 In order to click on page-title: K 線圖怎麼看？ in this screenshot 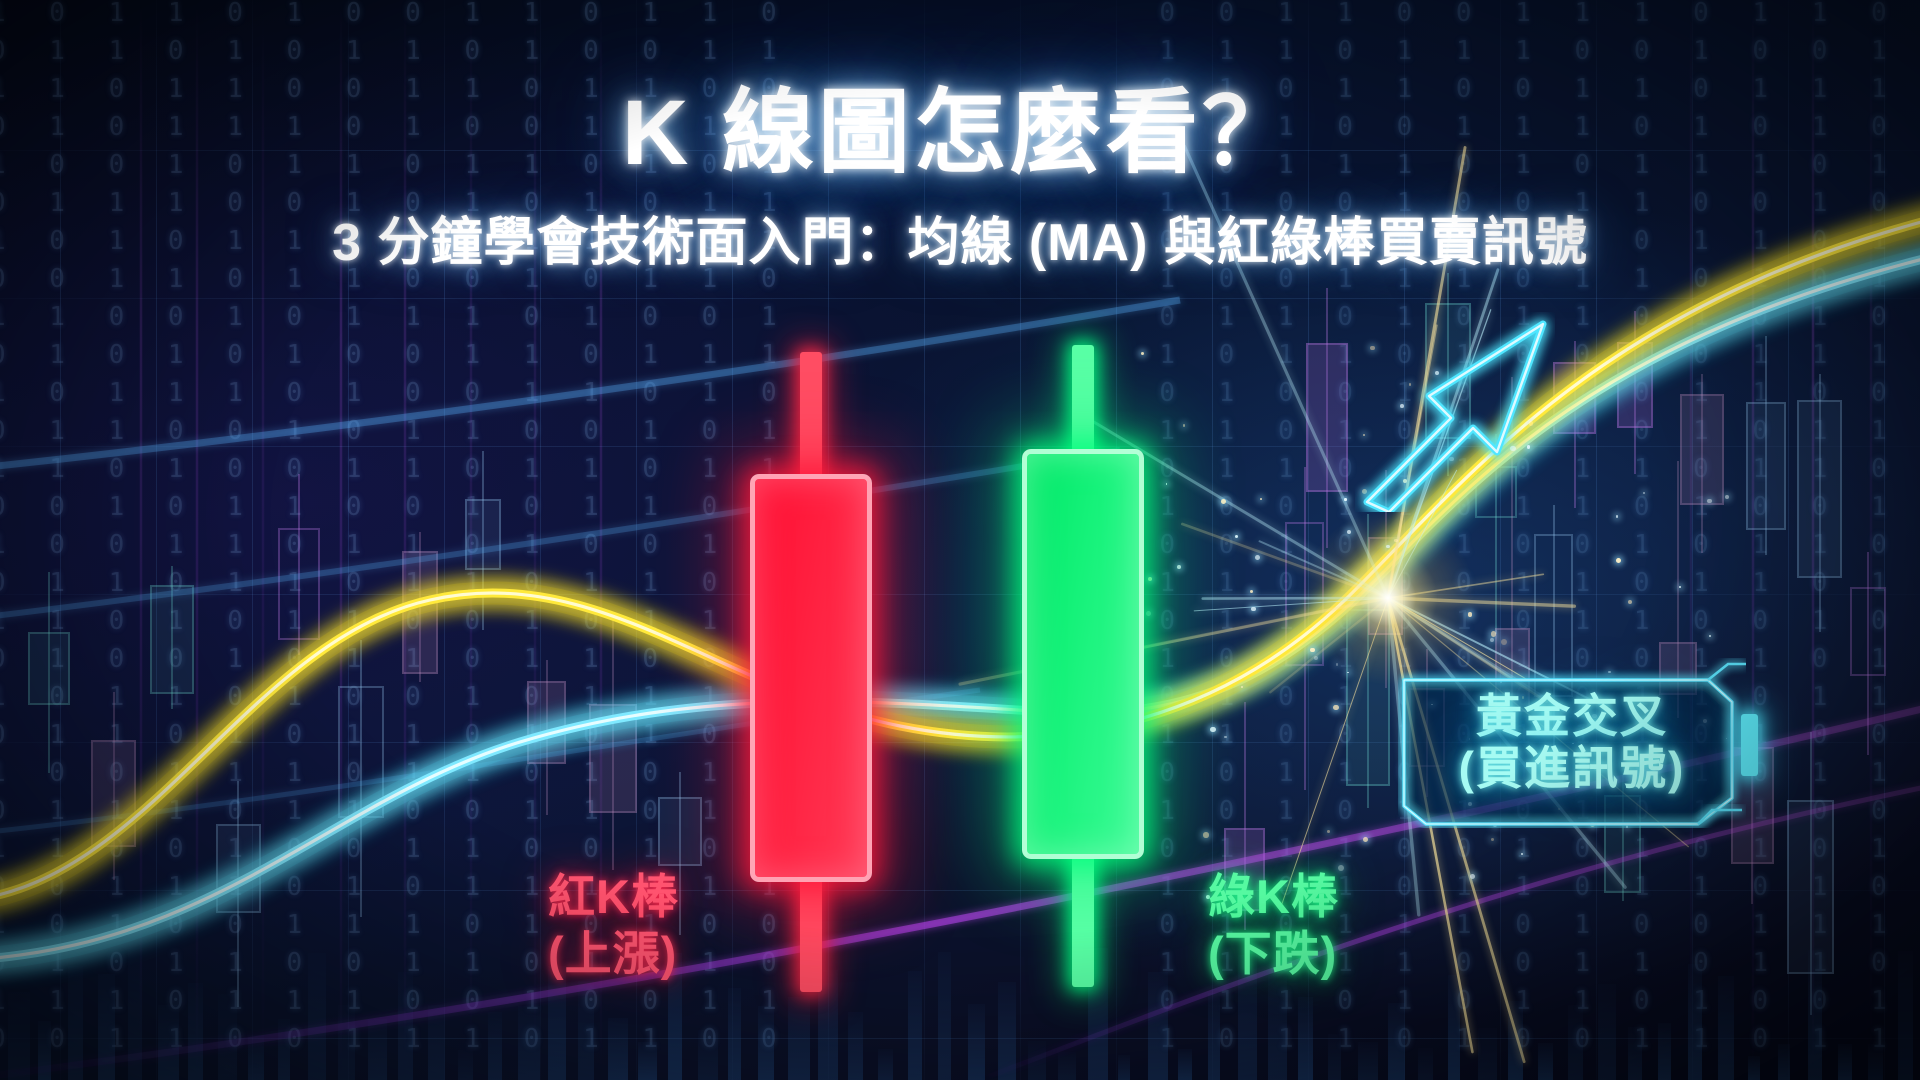, I will do `click(959, 133)`.